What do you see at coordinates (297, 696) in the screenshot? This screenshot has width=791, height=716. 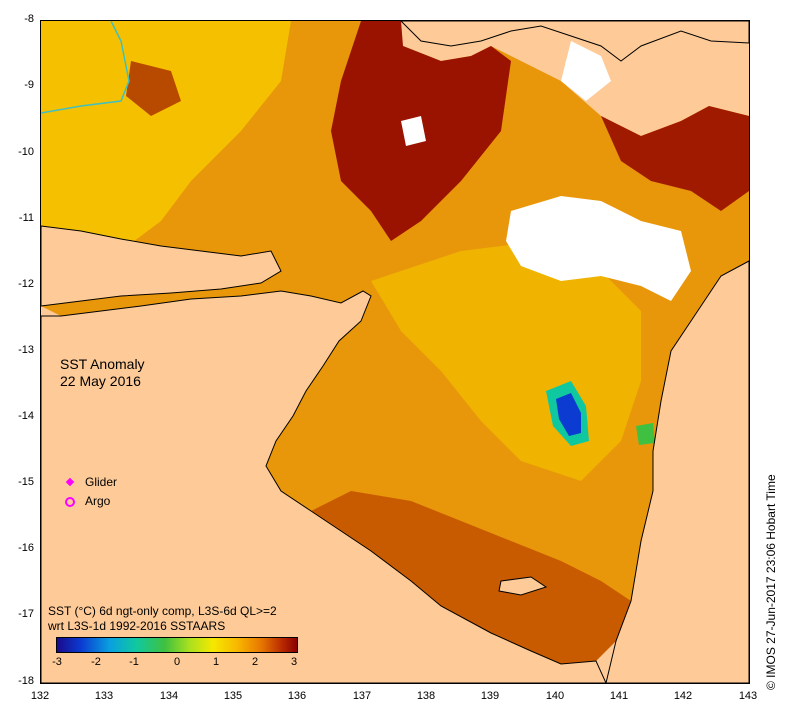 I see `x-tick-label: 136` at bounding box center [297, 696].